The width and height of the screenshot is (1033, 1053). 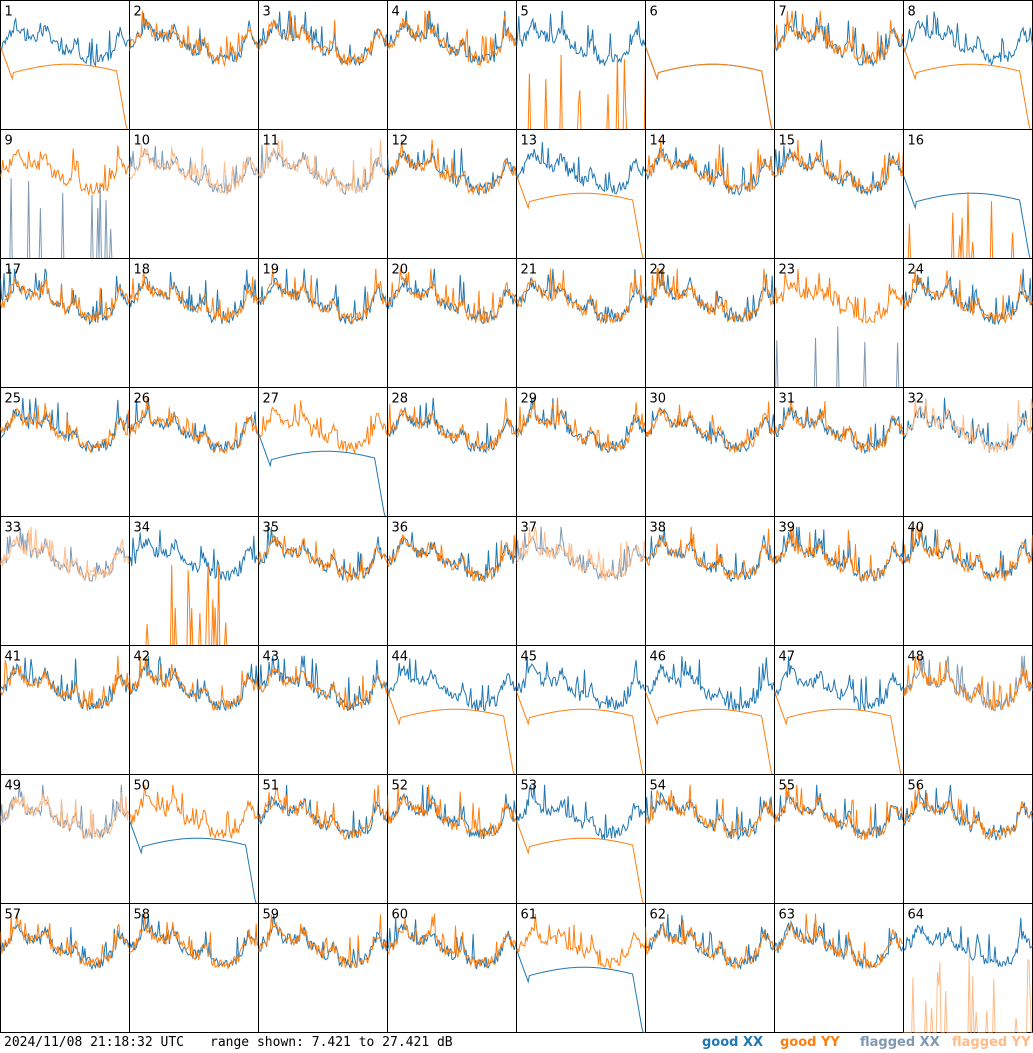 What do you see at coordinates (658, 786) in the screenshot?
I see `panel-label: 54` at bounding box center [658, 786].